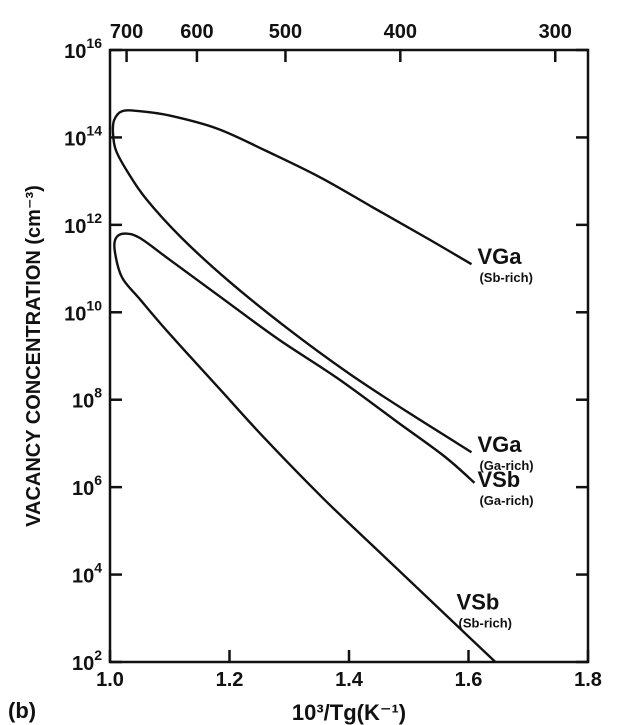 This screenshot has width=633, height=725. I want to click on y-tick-label: 10⁶, so click(87, 486).